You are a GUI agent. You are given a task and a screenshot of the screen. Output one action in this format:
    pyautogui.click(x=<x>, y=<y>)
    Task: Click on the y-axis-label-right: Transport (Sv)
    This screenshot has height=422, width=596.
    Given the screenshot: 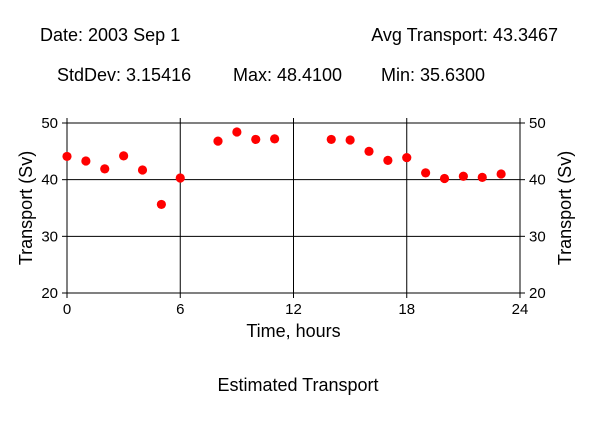 What is the action you would take?
    pyautogui.click(x=565, y=208)
    